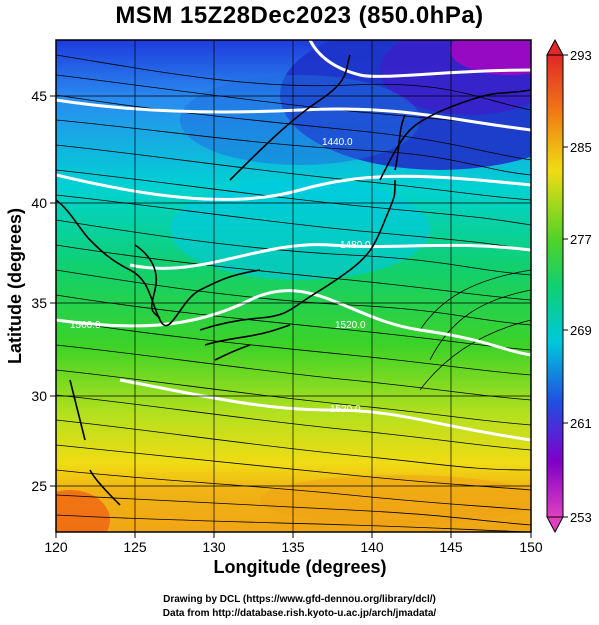 This screenshot has width=599, height=625. Describe the element at coordinates (355, 245) in the screenshot. I see `contour-label-2: 1480.0` at that location.